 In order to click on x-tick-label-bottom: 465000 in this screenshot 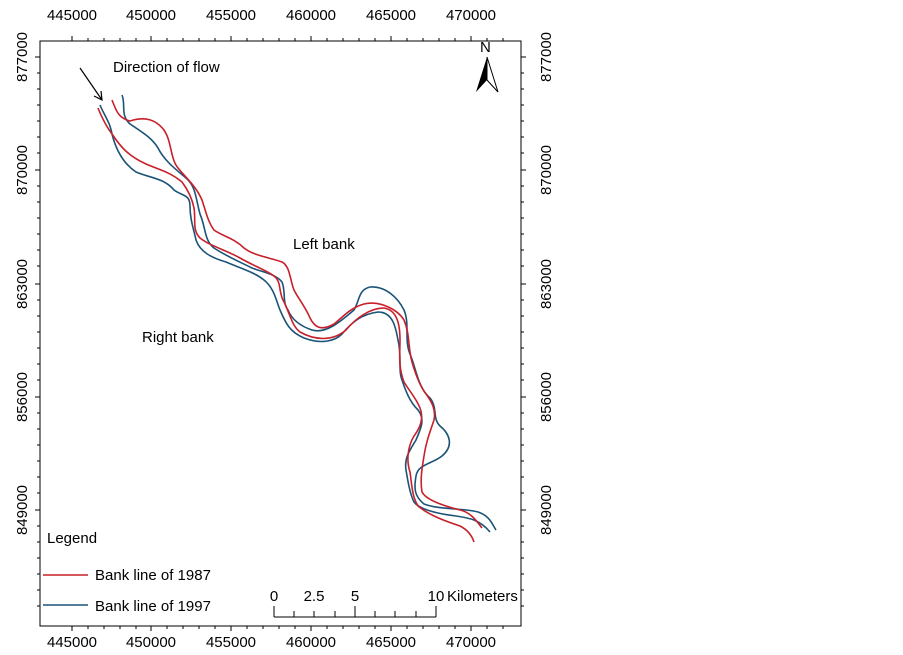, I will do `click(391, 642)`.